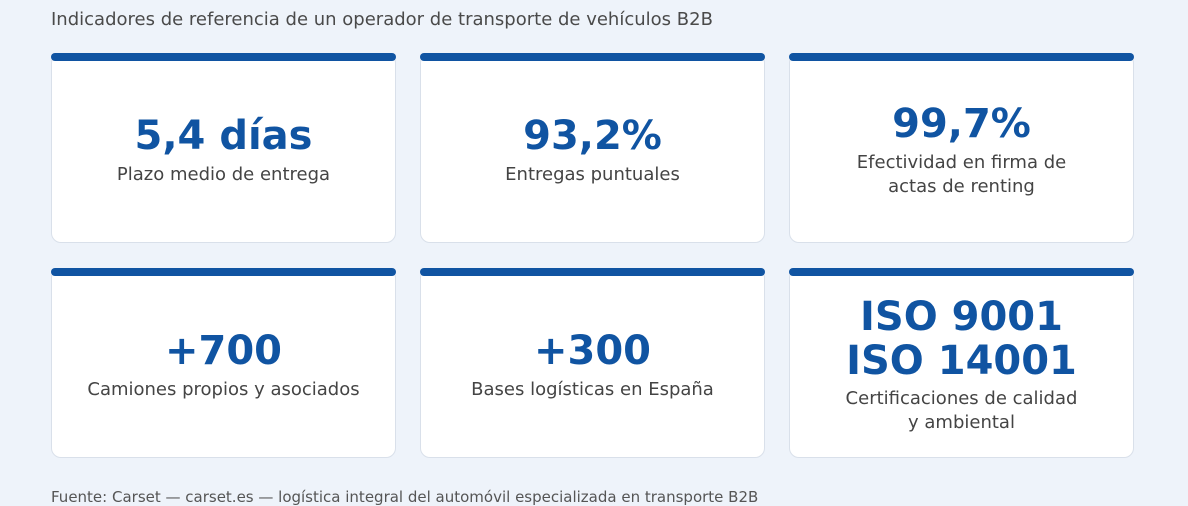 This screenshot has width=1188, height=506. What do you see at coordinates (592, 351) in the screenshot?
I see `kpi-value: +300` at bounding box center [592, 351].